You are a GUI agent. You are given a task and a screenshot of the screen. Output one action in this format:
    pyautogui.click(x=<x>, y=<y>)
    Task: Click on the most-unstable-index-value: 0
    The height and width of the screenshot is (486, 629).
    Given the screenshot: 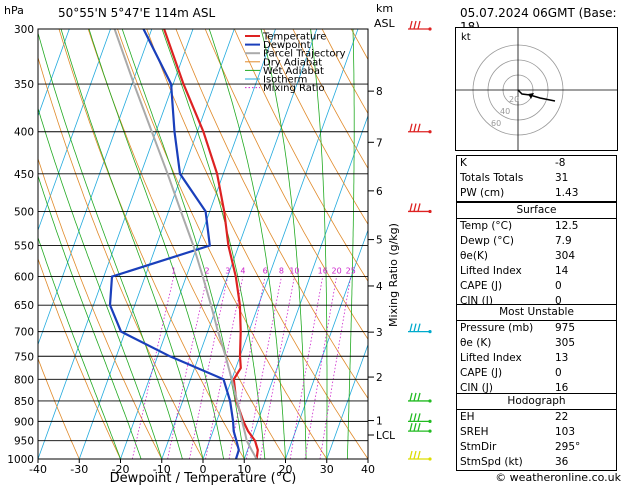 What is the action you would take?
    pyautogui.click(x=558, y=373)
    